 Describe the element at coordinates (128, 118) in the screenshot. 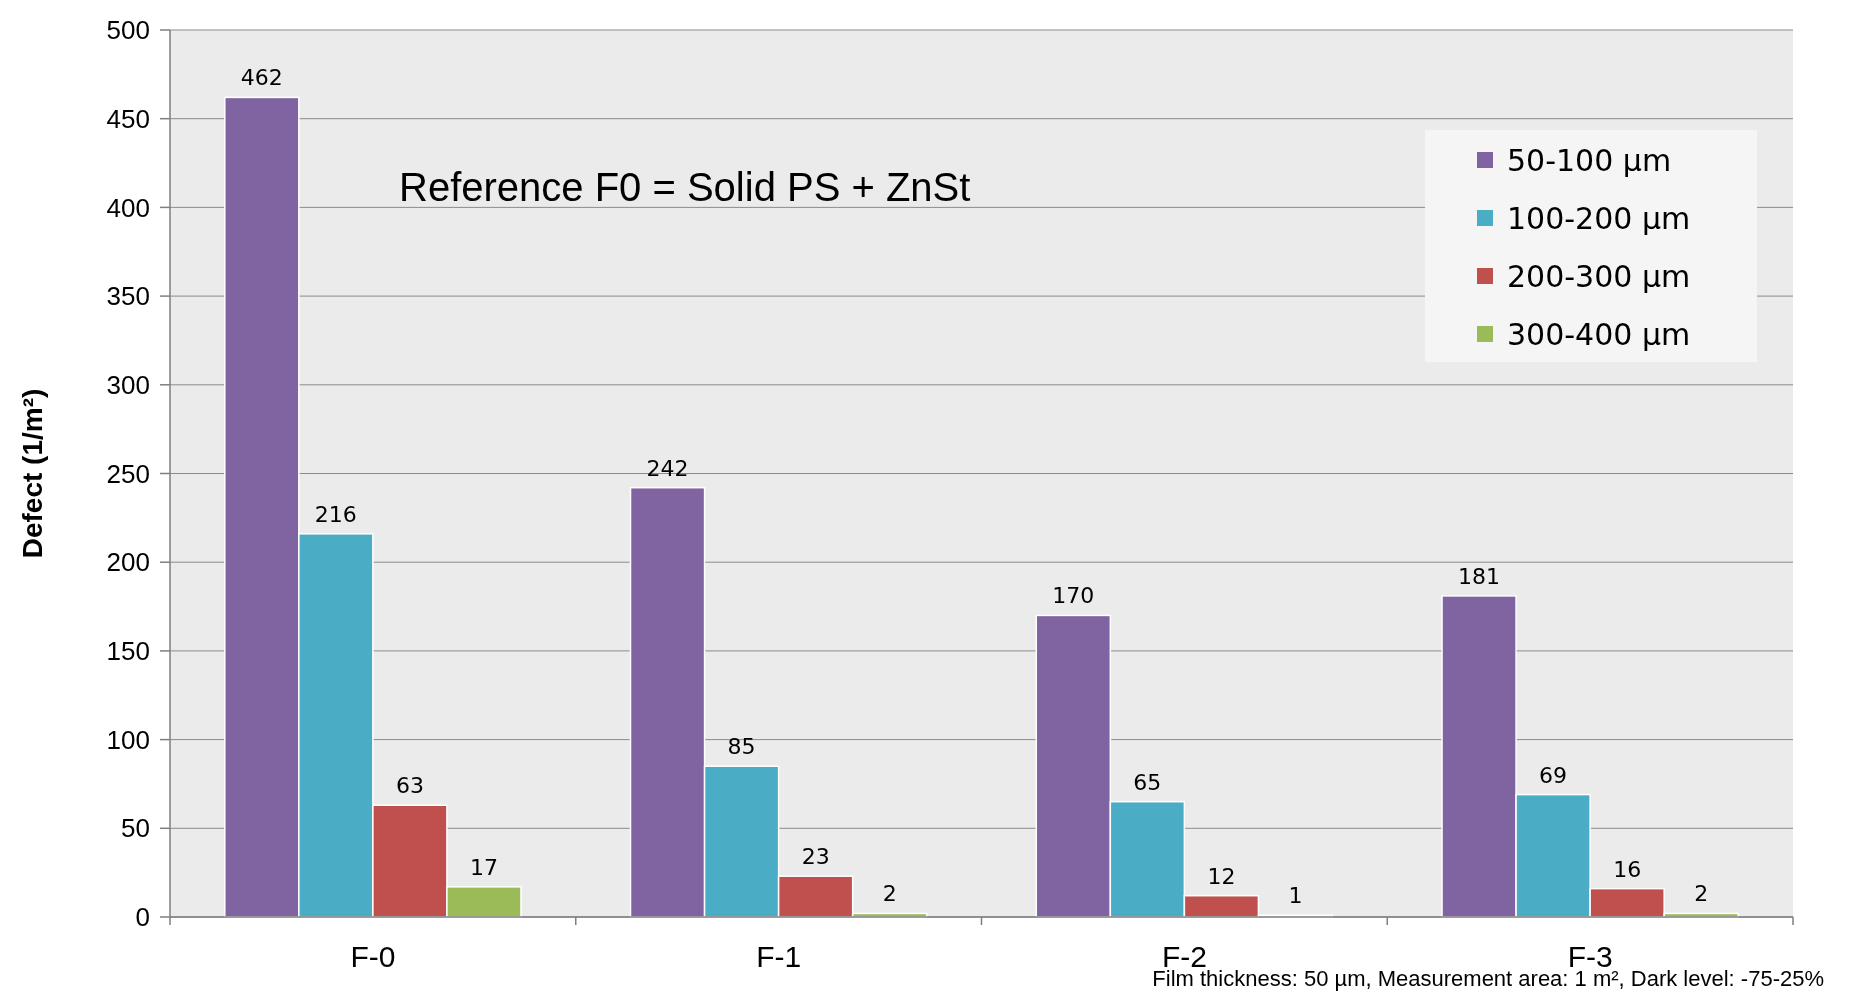

I see `y-tick-label: 450` at that location.